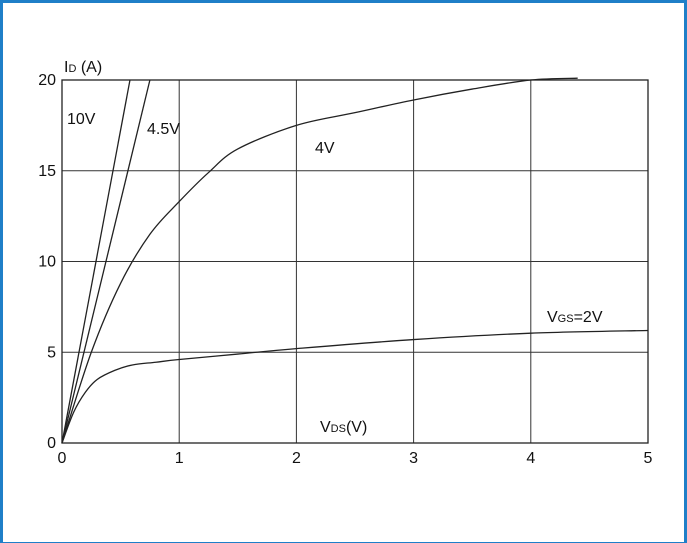  Describe the element at coordinates (648, 458) in the screenshot. I see `x-tick-label: 5` at that location.